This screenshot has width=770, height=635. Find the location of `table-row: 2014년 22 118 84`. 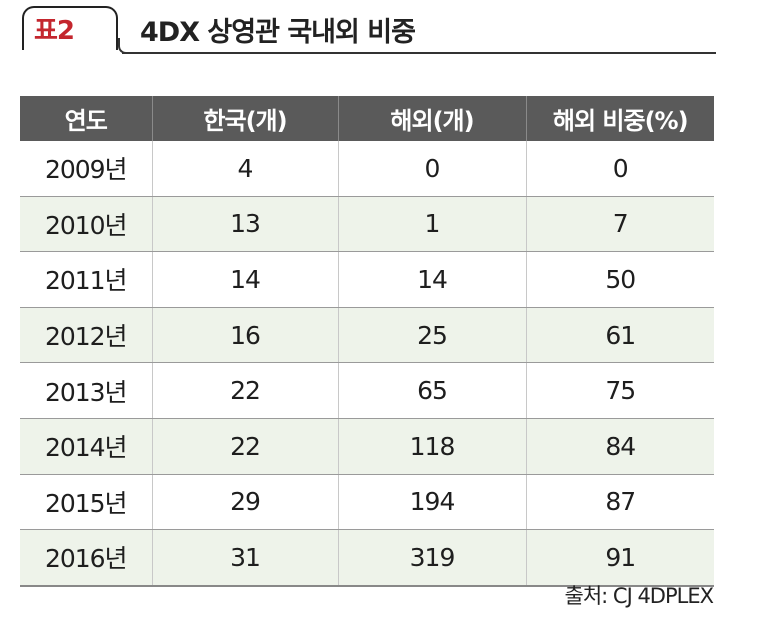

table-row: 2014년 22 118 84 is located at coordinates (367, 446).